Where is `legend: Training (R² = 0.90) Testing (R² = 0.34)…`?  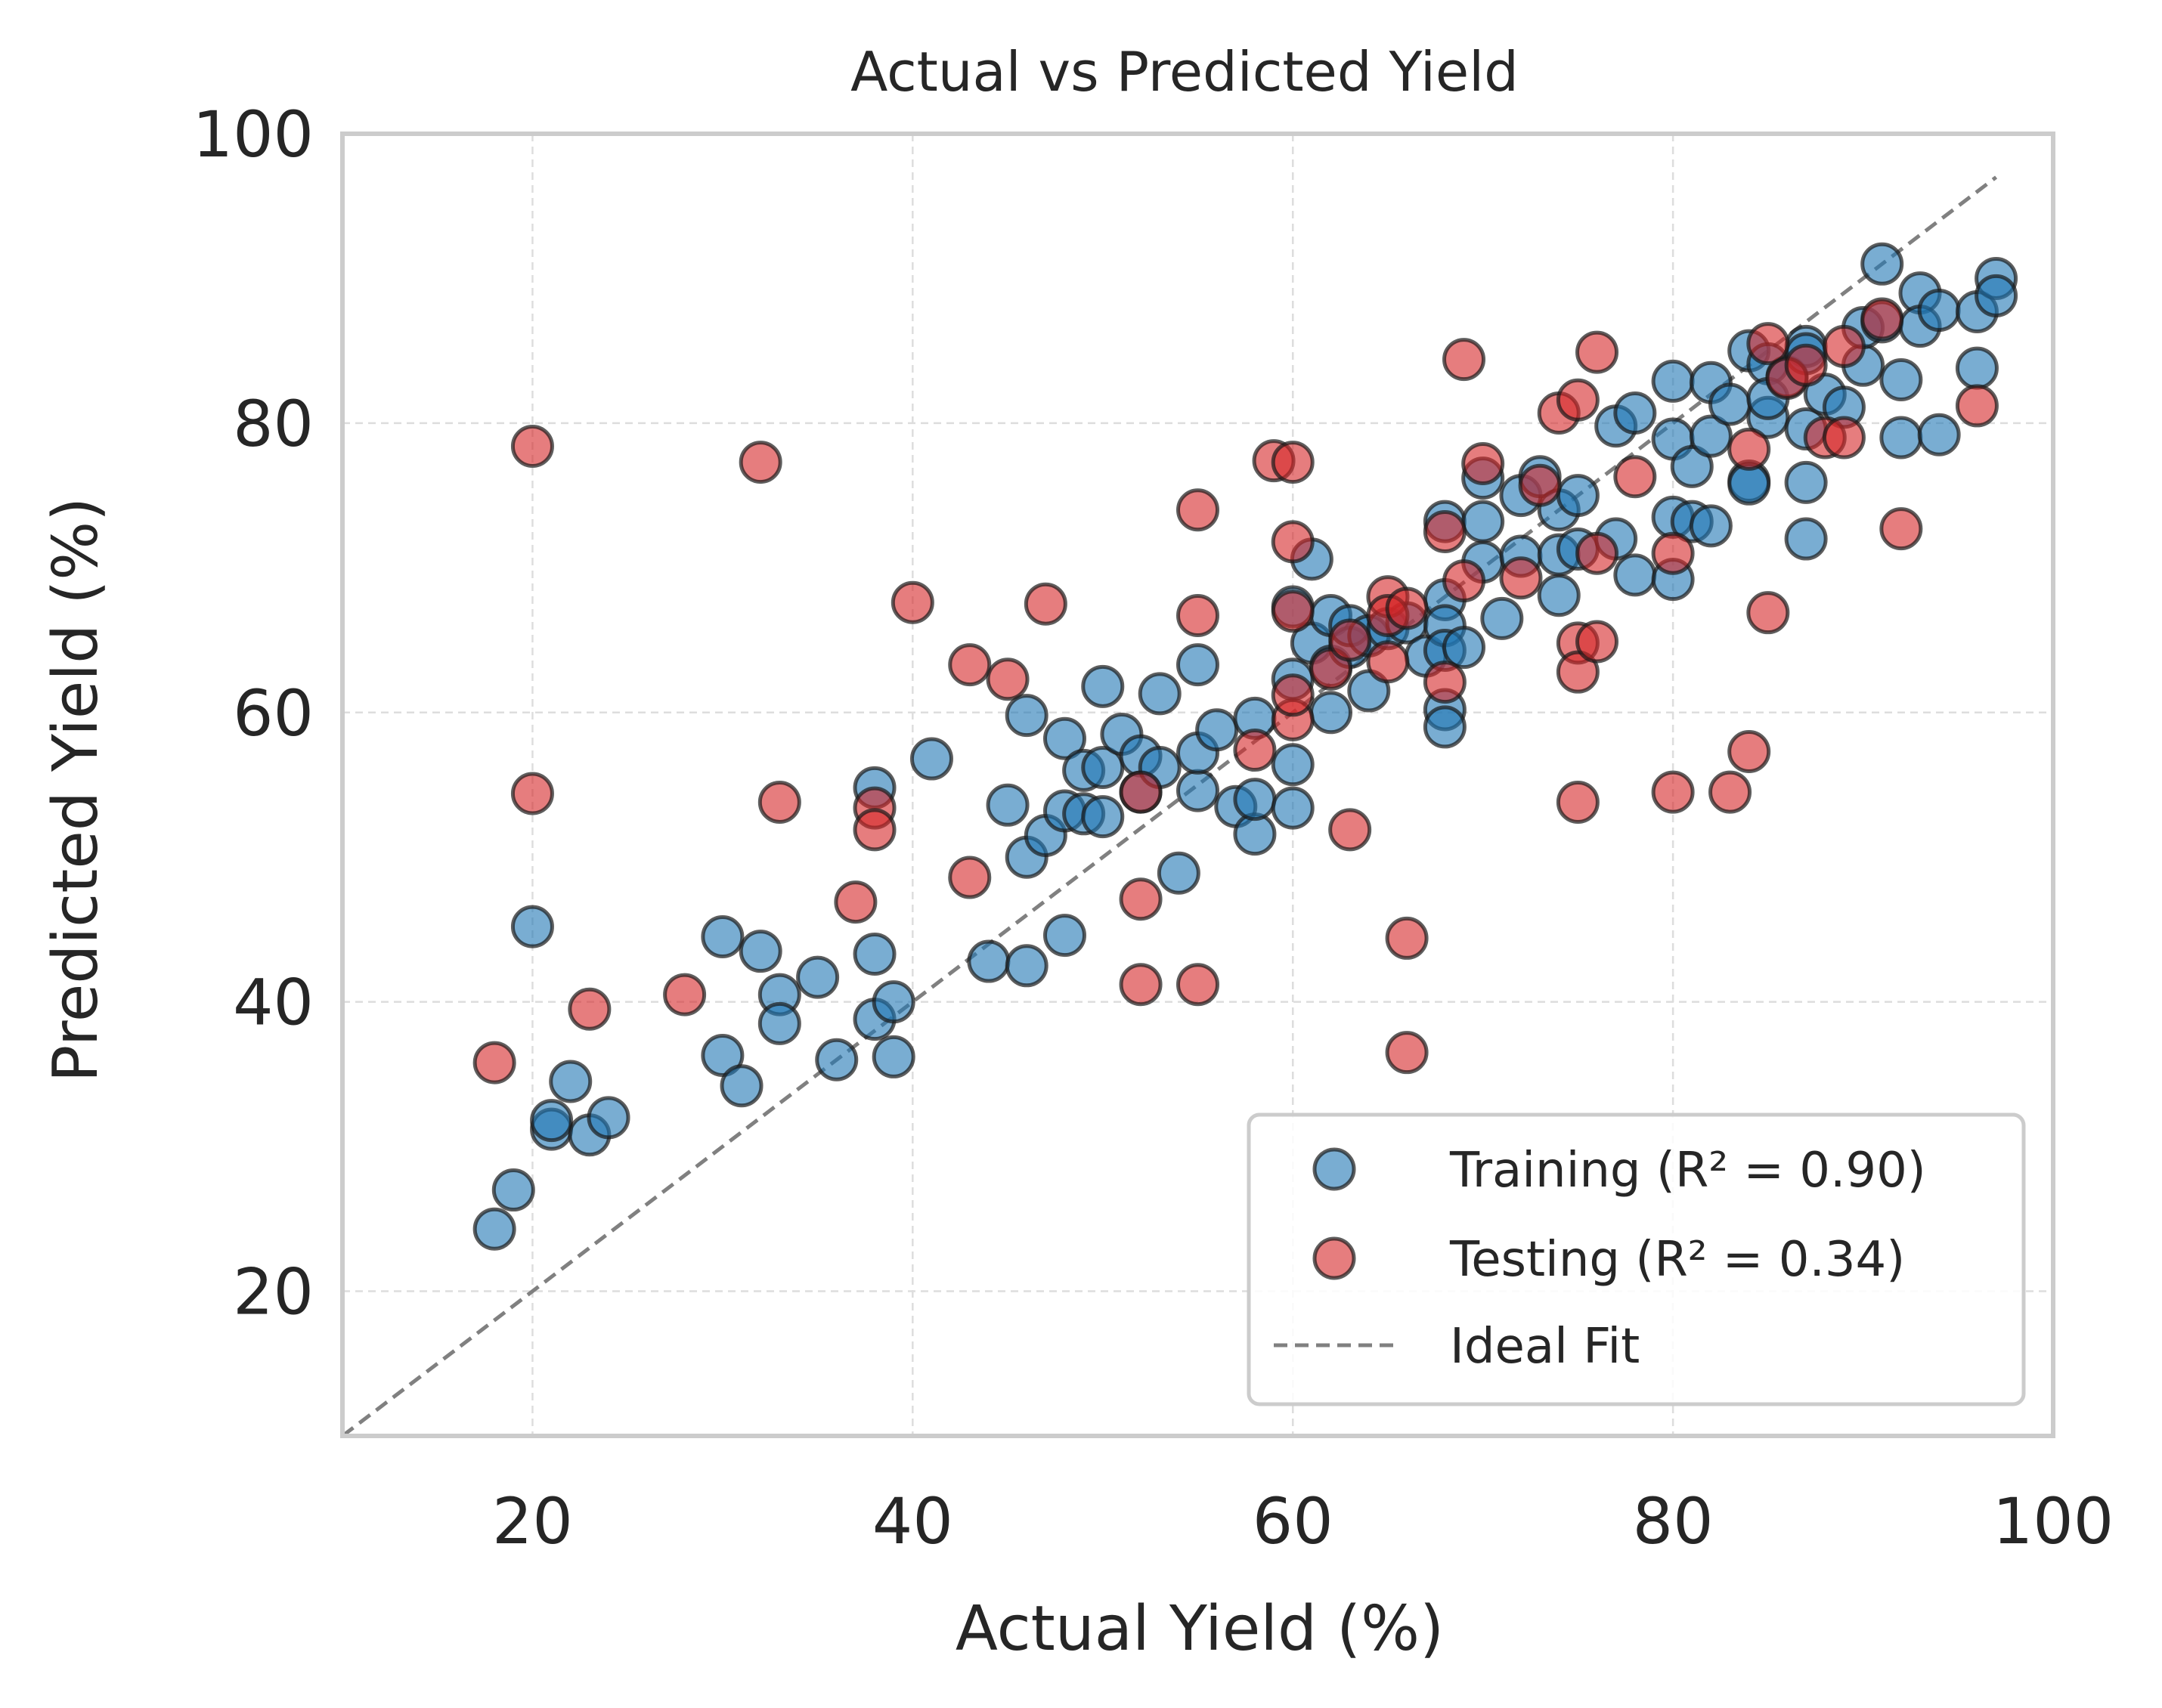
legend: Training (R² = 0.90) Testing (R² = 0.34)… is located at coordinates (1636, 1259).